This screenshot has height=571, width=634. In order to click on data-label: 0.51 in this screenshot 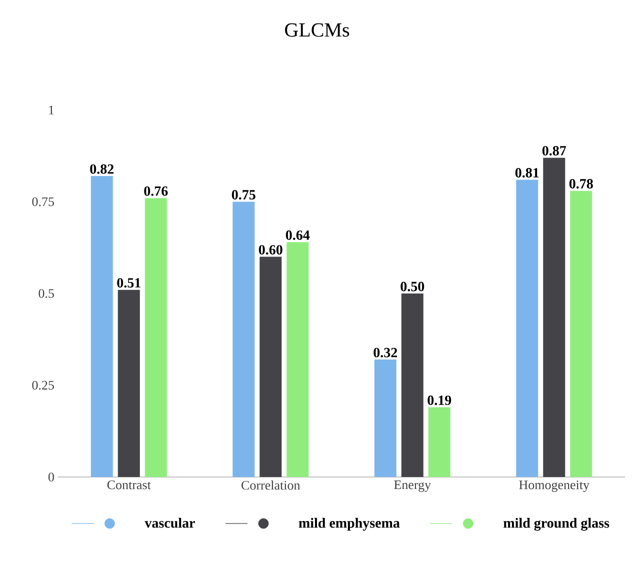, I will do `click(128, 283)`.